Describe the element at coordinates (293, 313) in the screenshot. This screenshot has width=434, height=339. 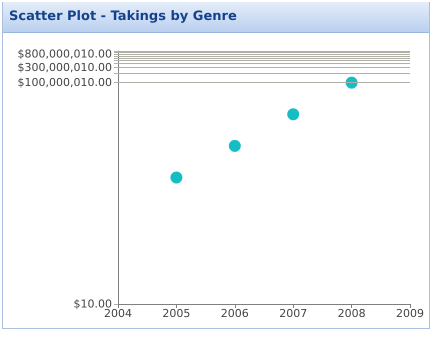
I see `x-tick-label: 2007` at that location.